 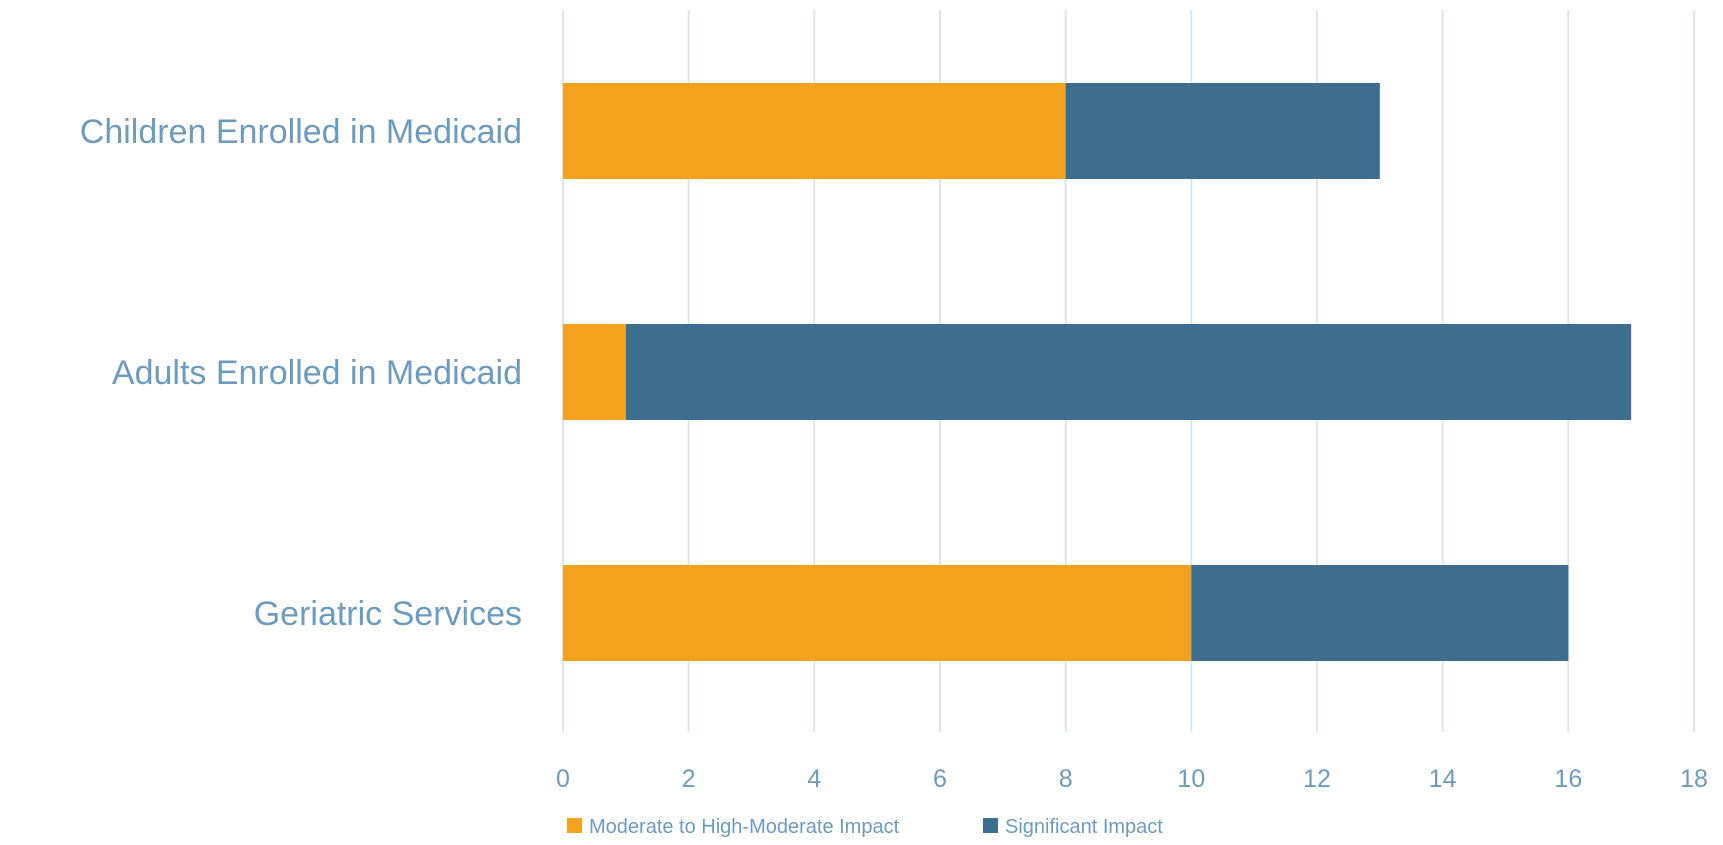 I want to click on x-tick-label: 14, so click(x=1443, y=779).